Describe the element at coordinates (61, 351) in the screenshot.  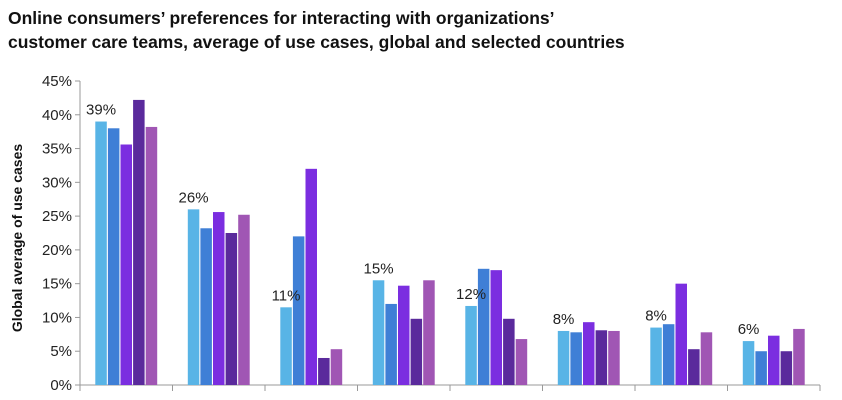
I see `y-tick-label: 5%` at that location.